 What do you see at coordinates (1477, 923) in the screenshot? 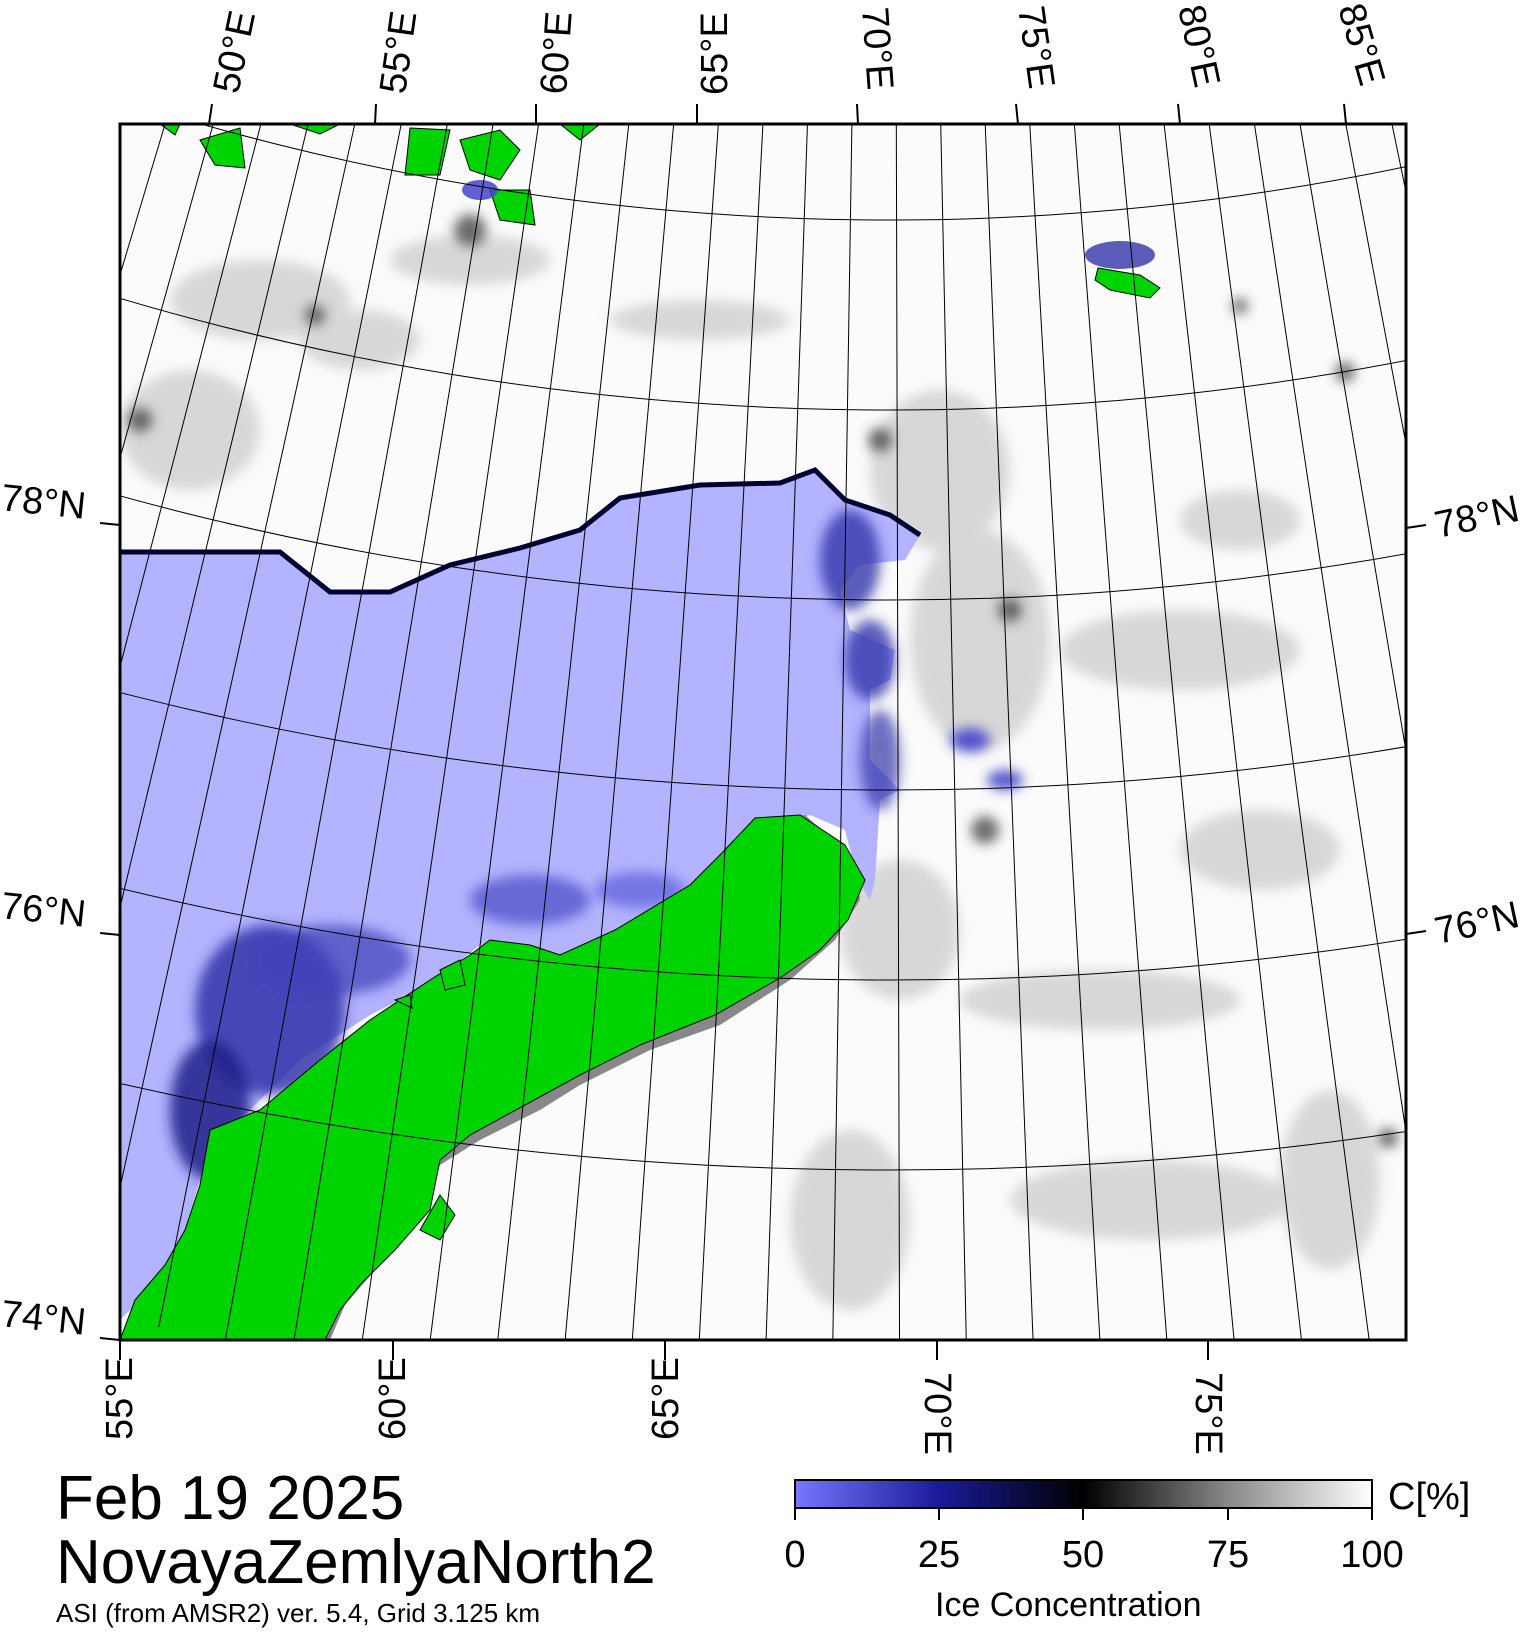
I see `lat-label-right-76N: 76°N` at bounding box center [1477, 923].